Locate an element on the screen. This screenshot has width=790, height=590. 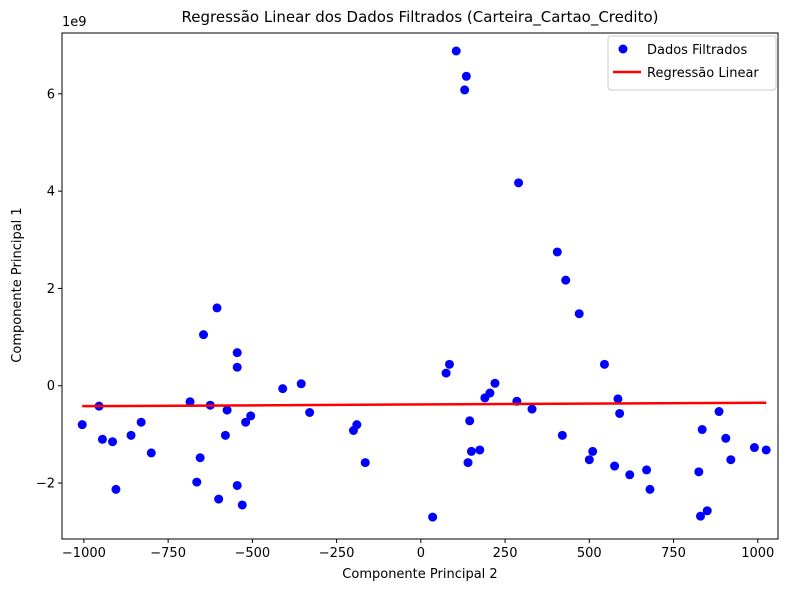
regression-line is located at coordinates (424, 404).